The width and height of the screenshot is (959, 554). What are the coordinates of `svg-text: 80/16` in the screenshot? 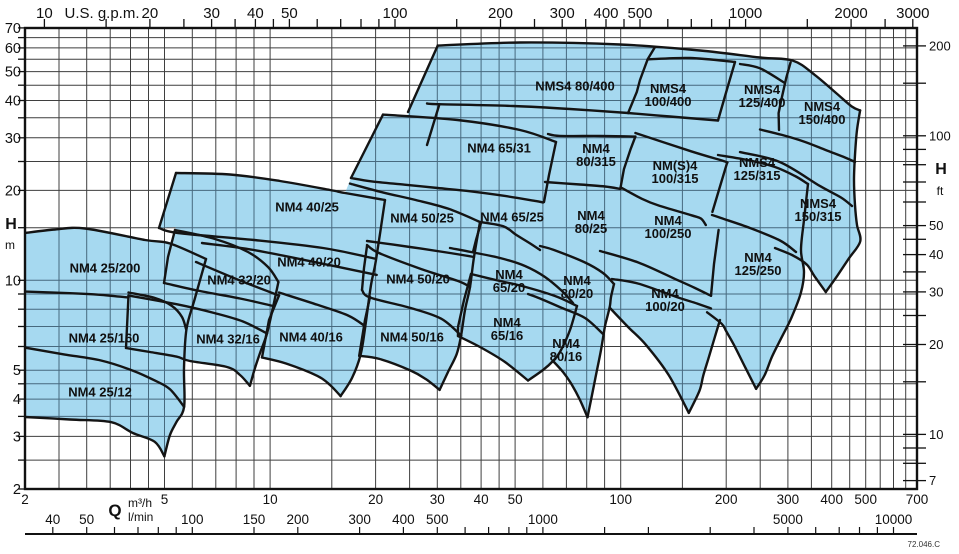 It's located at (566, 356).